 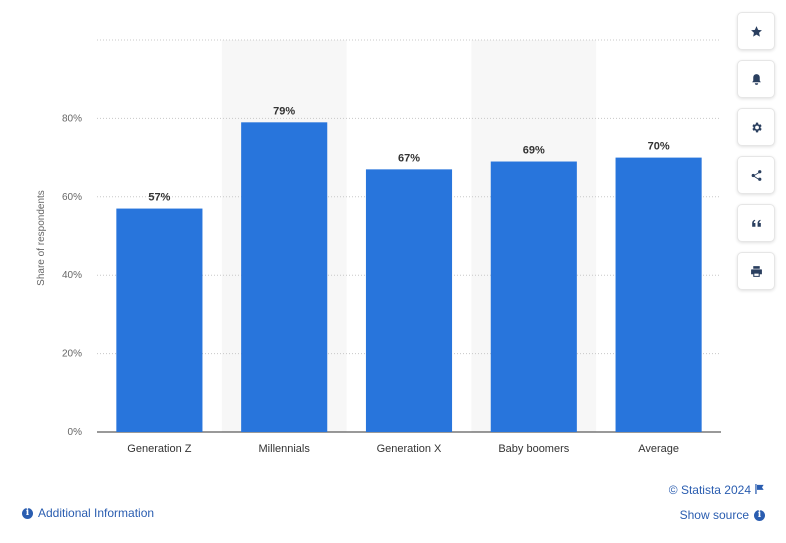 I want to click on data-label: 79%, so click(x=284, y=111).